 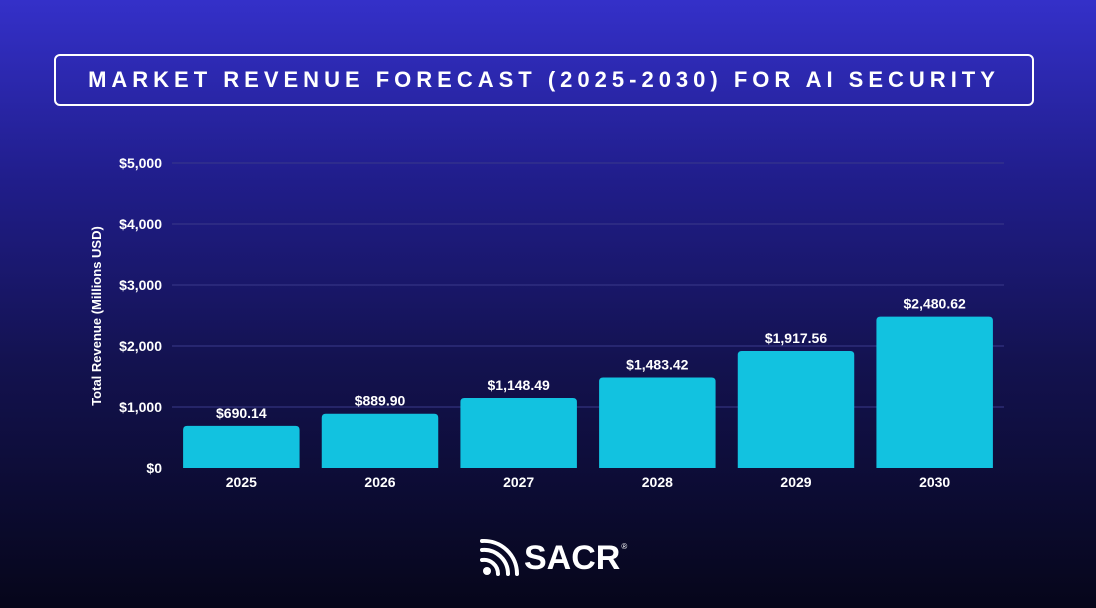 What do you see at coordinates (935, 304) in the screenshot?
I see `bar-data-label: $2,480.62` at bounding box center [935, 304].